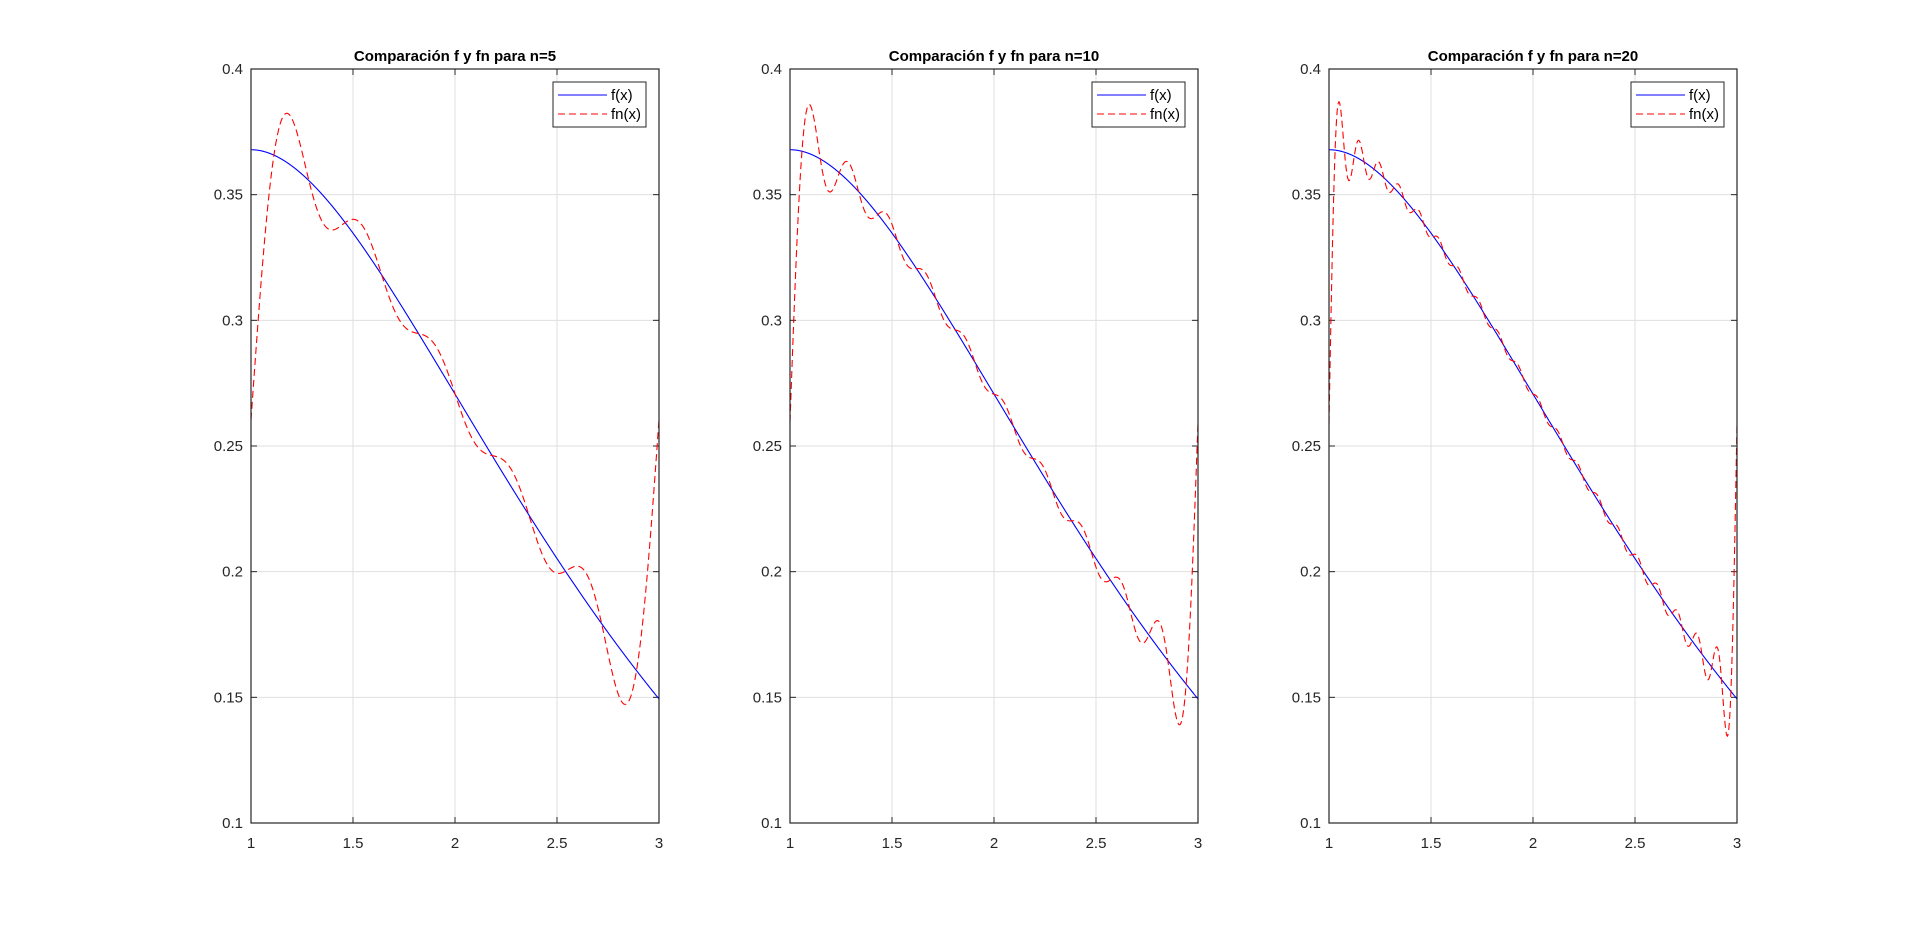 This screenshot has width=1920, height=926. I want to click on chart-title: Comparación f y fn para n=20, so click(1533, 56).